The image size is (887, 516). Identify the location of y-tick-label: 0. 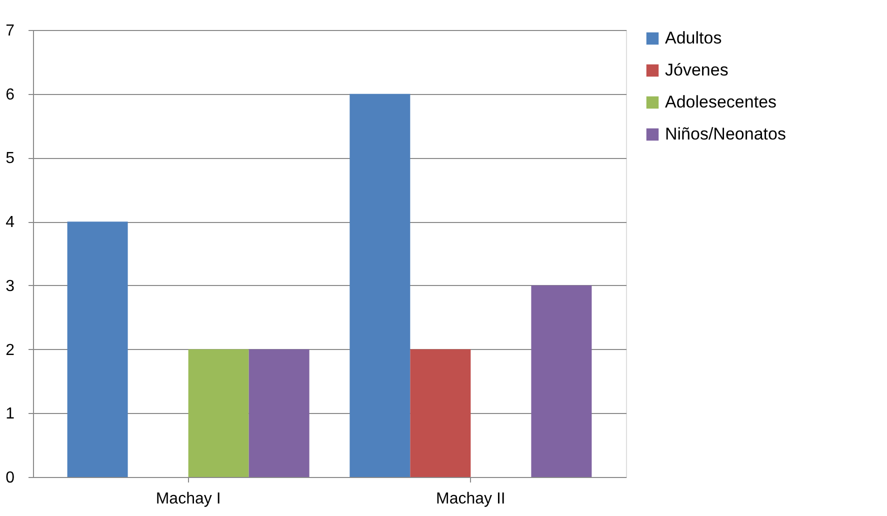
(10, 478).